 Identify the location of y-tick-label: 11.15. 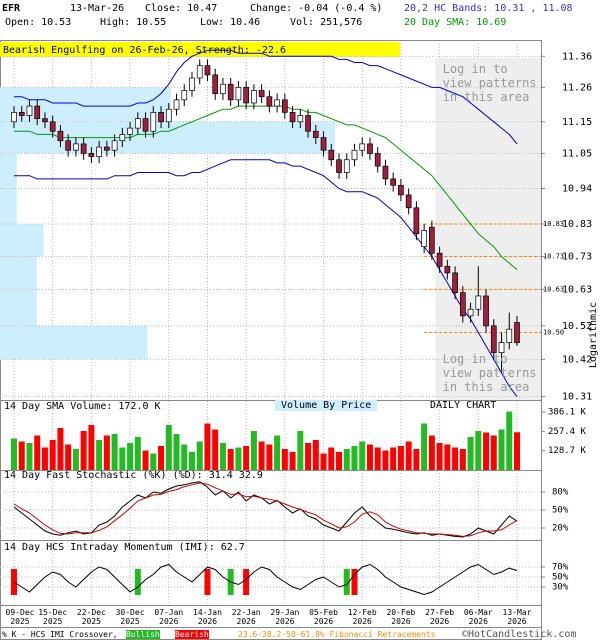
(577, 122).